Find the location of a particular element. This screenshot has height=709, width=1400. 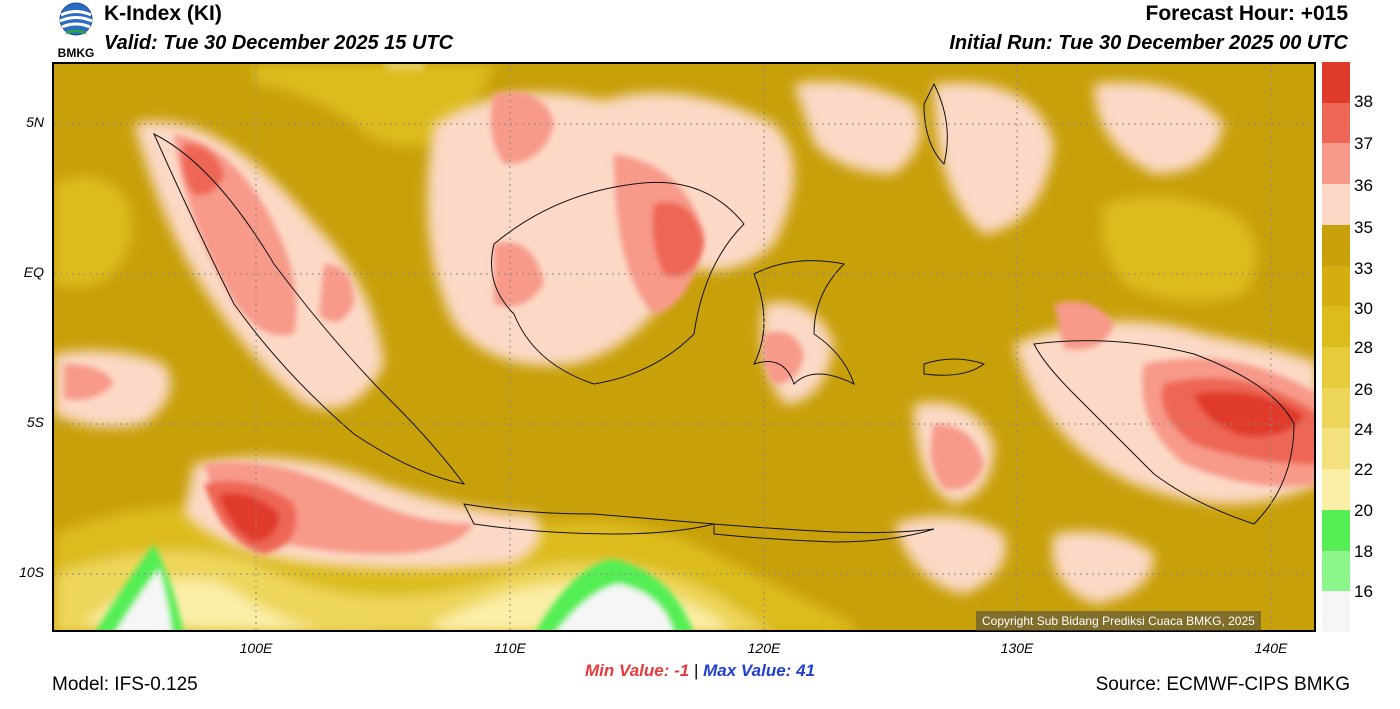

colorbar is located at coordinates (1336, 347).